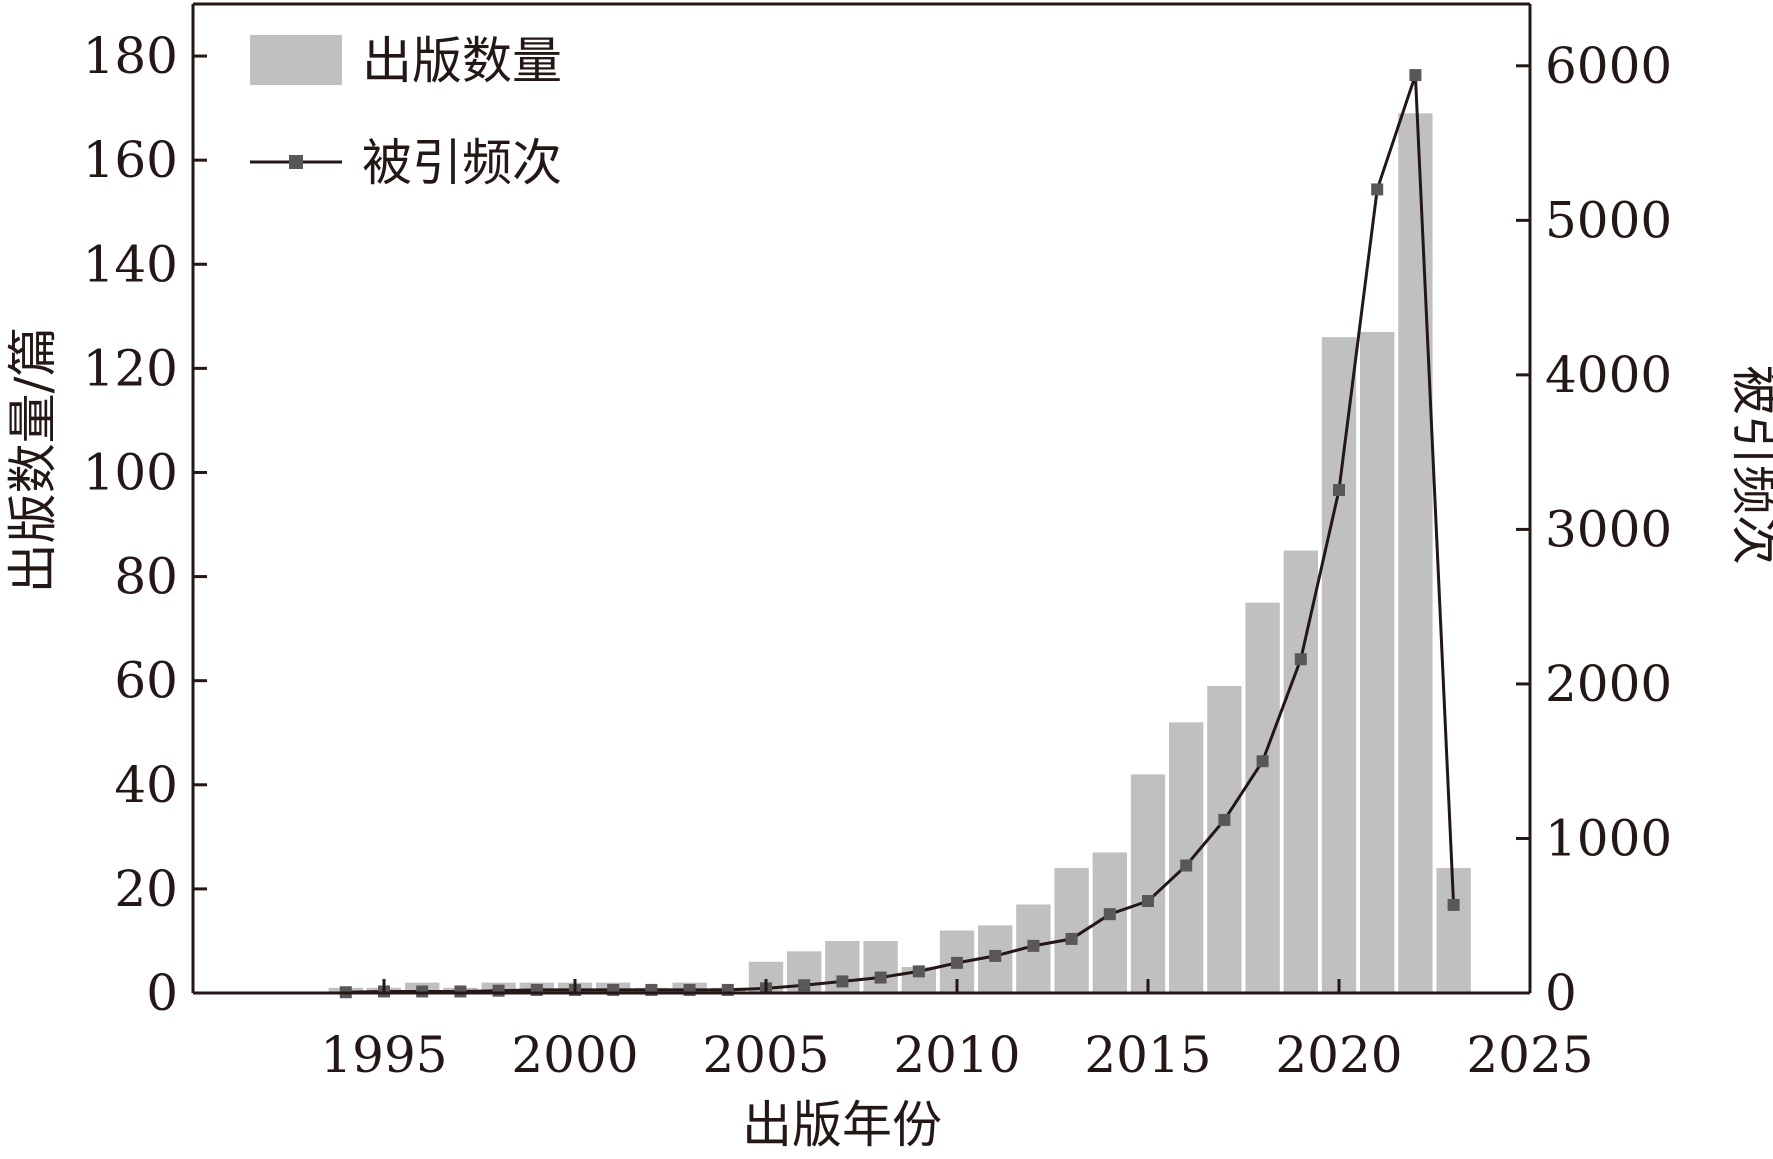  What do you see at coordinates (1608, 838) in the screenshot?
I see `right-tick-label-1000: 1000` at bounding box center [1608, 838].